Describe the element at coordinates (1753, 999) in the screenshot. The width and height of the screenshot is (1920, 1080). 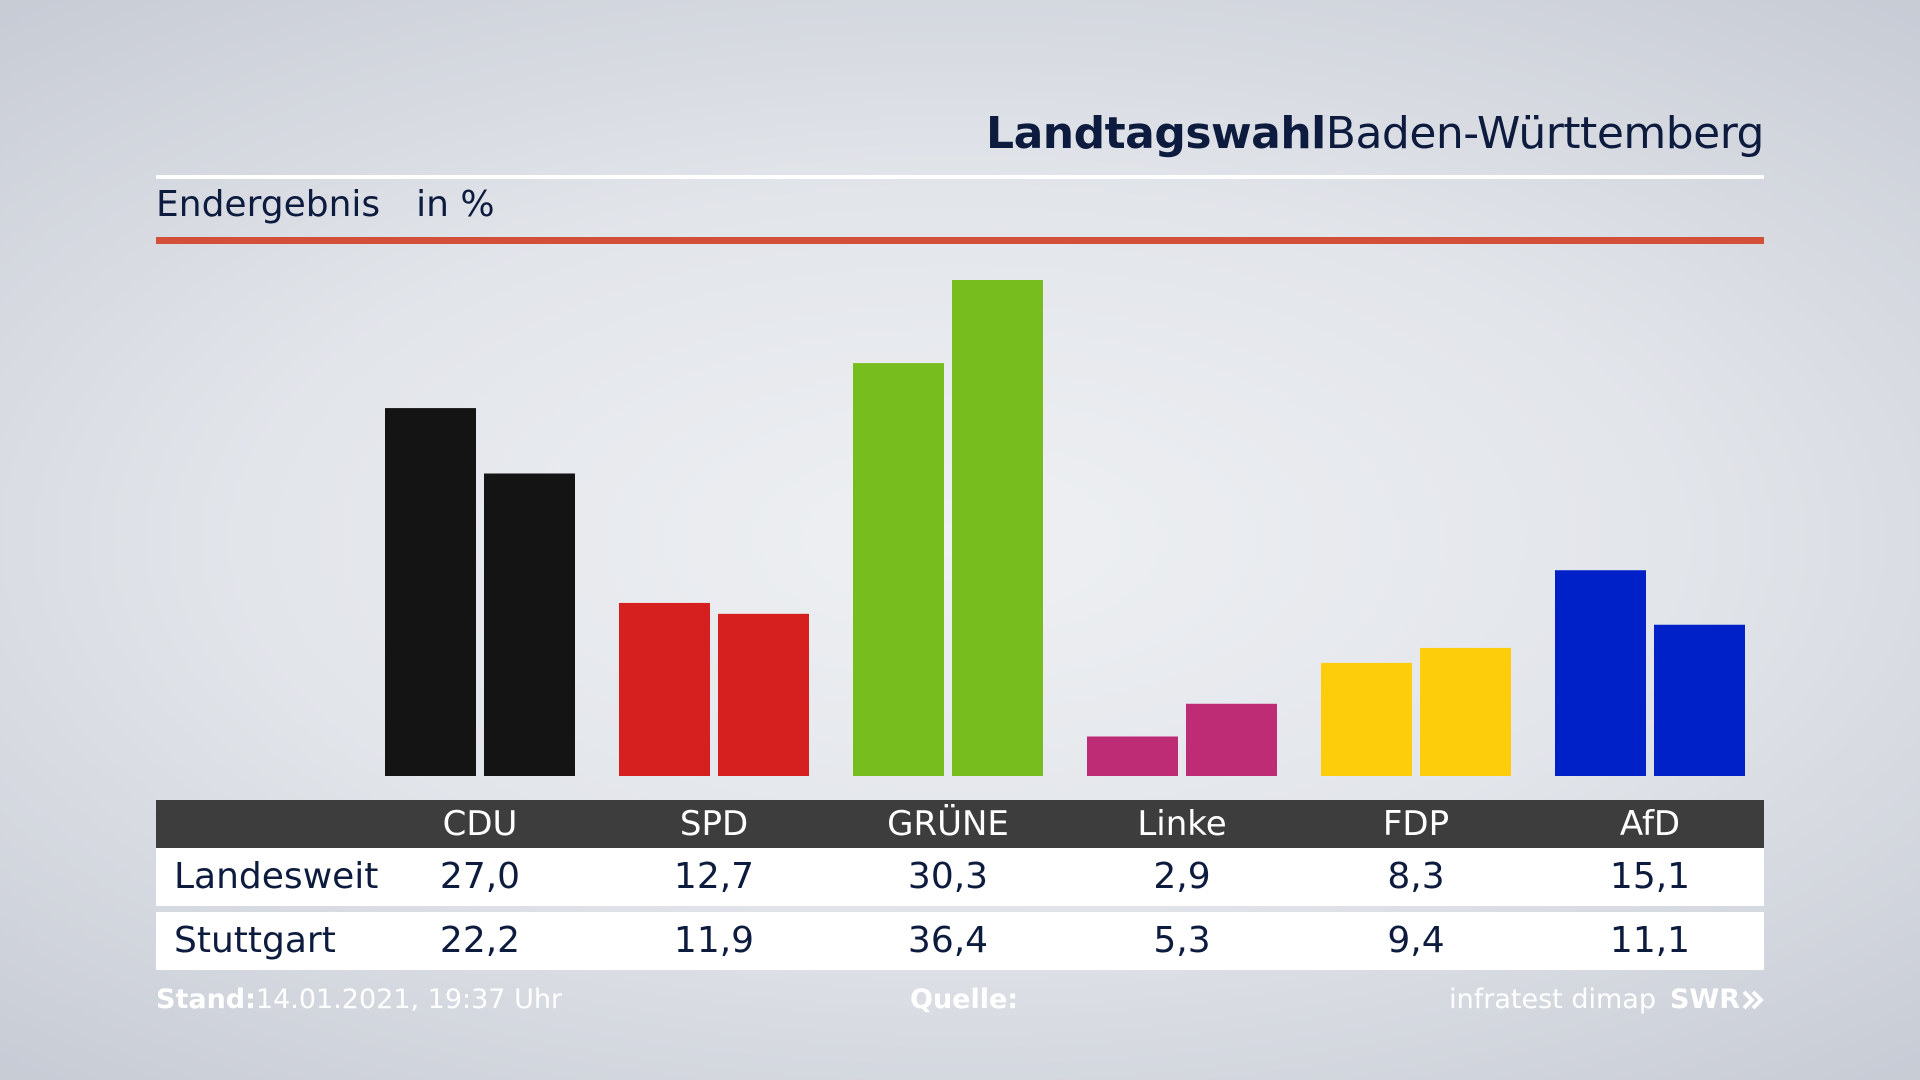
I see `double-chevron-icon` at that location.